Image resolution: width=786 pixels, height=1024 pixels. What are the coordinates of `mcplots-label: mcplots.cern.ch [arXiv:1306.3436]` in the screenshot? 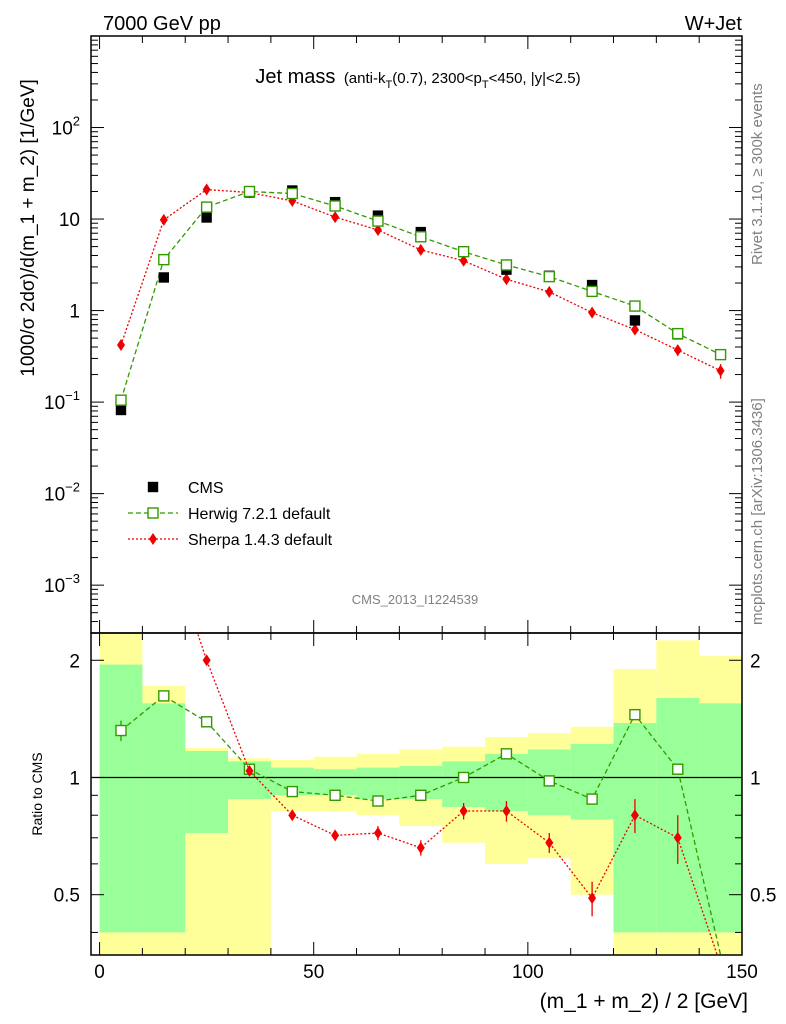 It's located at (757, 511).